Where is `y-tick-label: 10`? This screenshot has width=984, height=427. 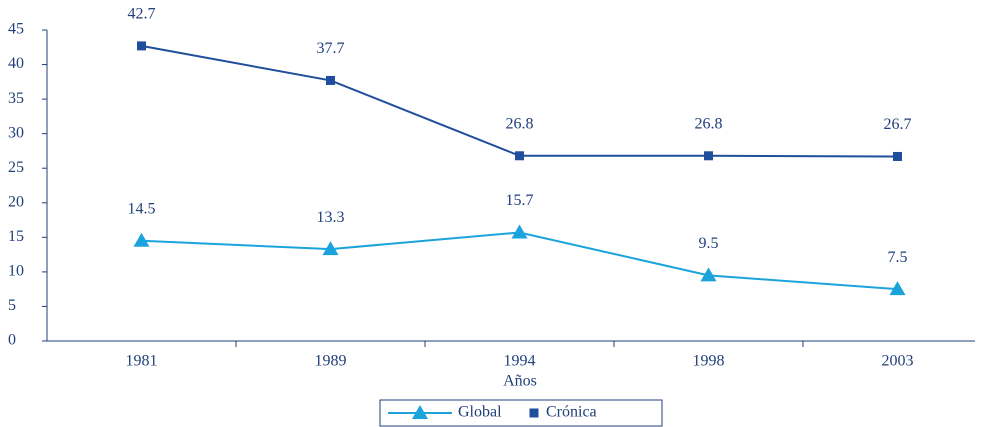
y-tick-label: 10 is located at coordinates (16, 271).